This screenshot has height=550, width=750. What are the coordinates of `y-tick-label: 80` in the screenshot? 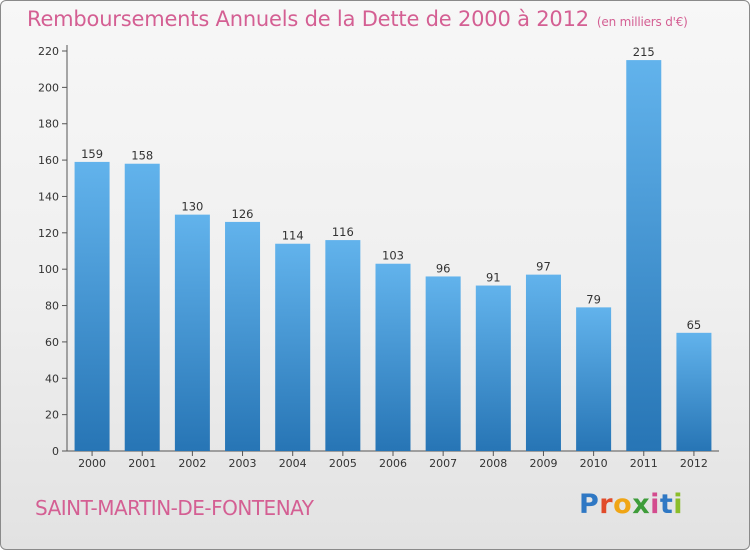 It's located at (52, 306).